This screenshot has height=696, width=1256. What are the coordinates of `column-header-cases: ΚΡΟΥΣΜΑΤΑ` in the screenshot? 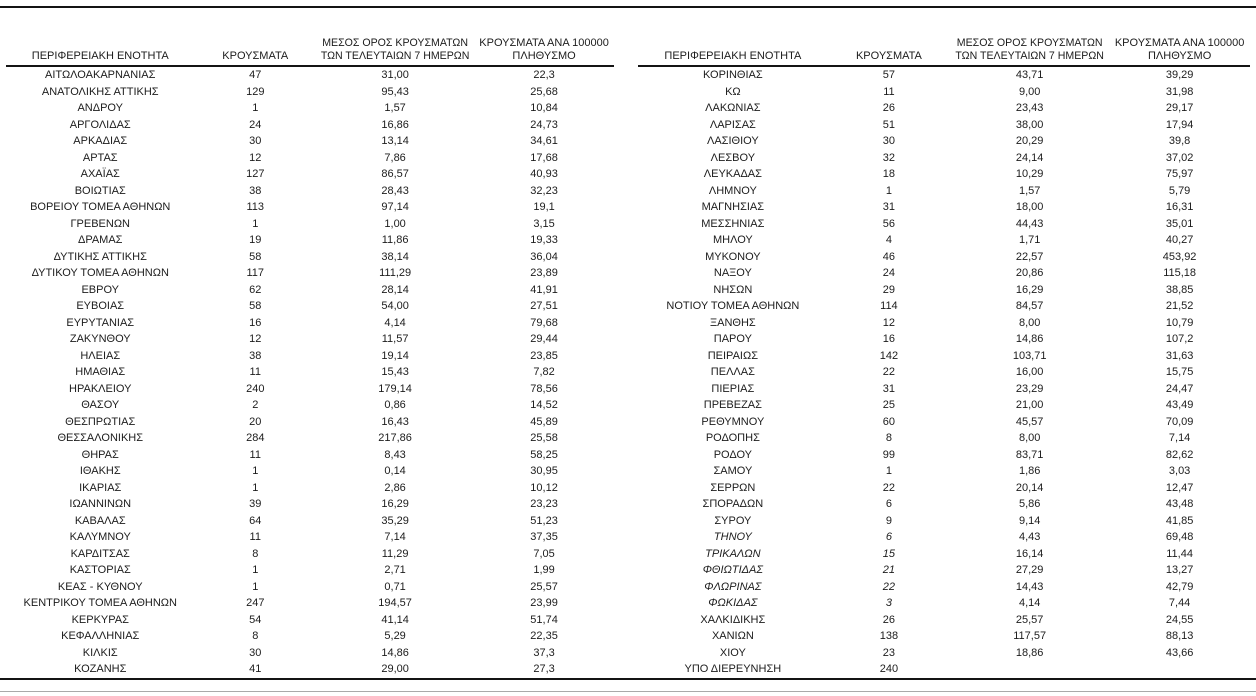 It's located at (889, 37).